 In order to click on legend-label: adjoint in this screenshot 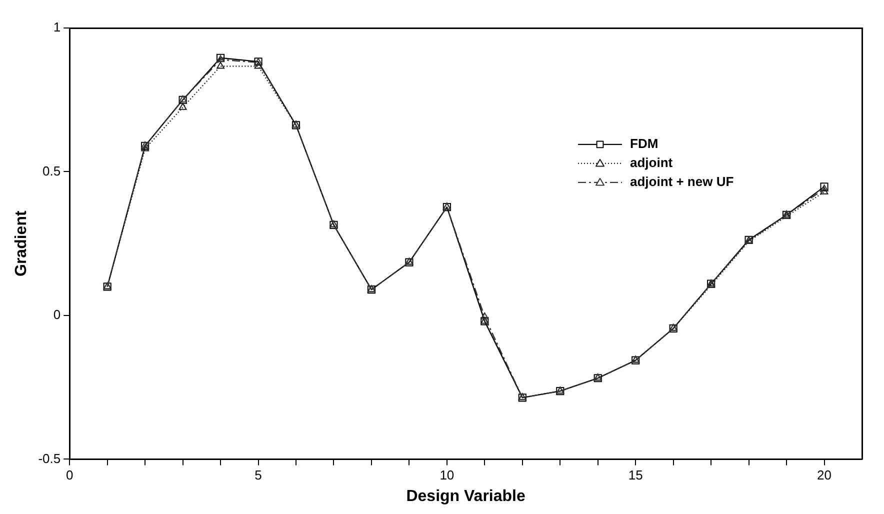, I will do `click(652, 162)`.